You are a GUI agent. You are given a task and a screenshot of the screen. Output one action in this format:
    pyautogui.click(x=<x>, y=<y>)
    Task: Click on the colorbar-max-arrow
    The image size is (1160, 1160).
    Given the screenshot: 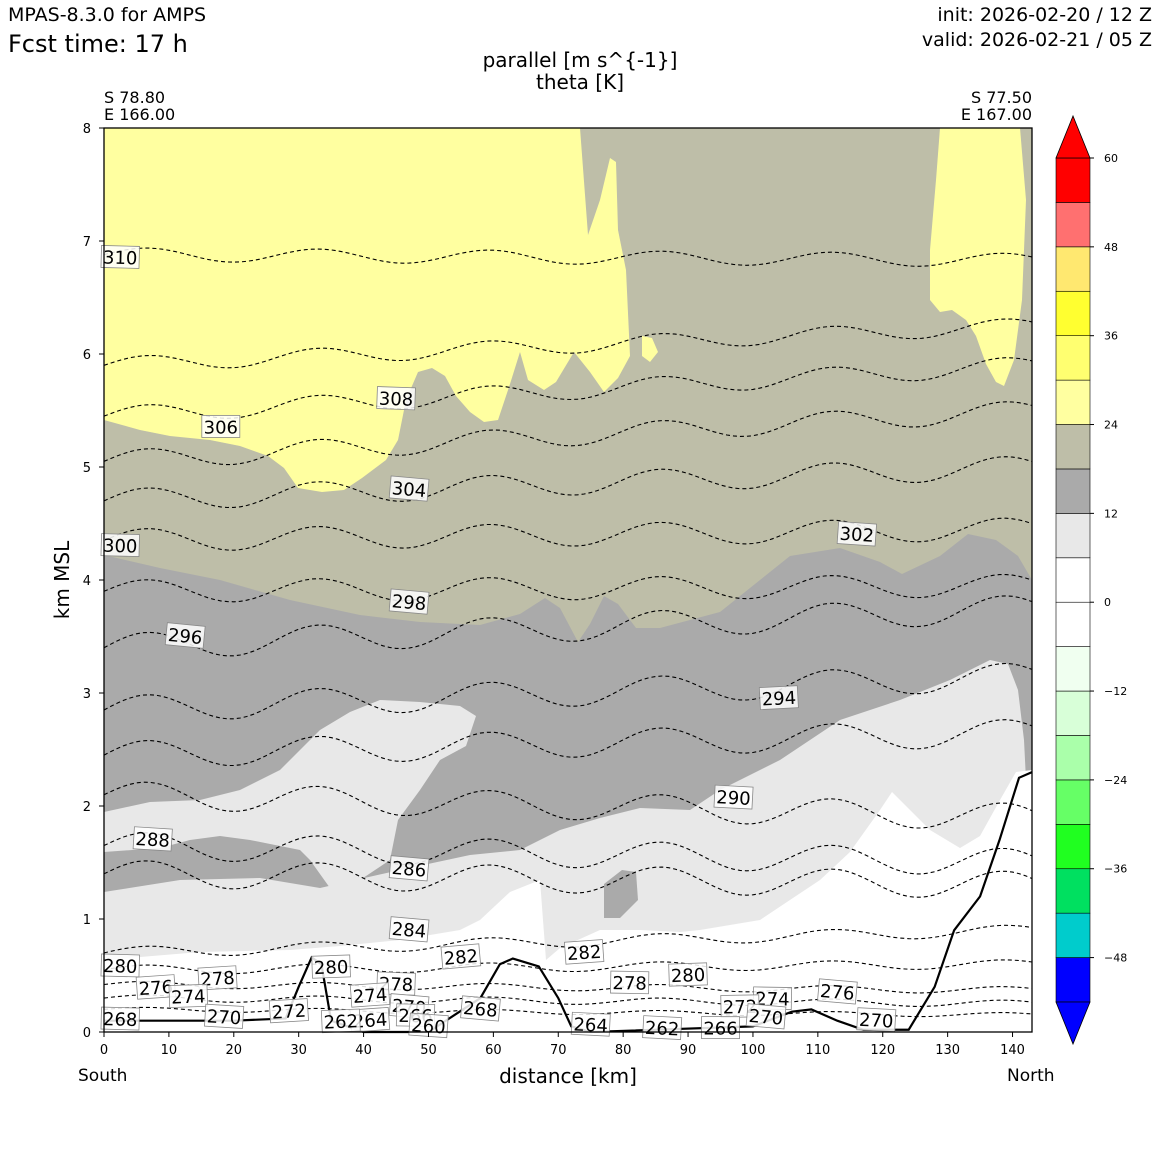 What is the action you would take?
    pyautogui.click(x=1073, y=136)
    